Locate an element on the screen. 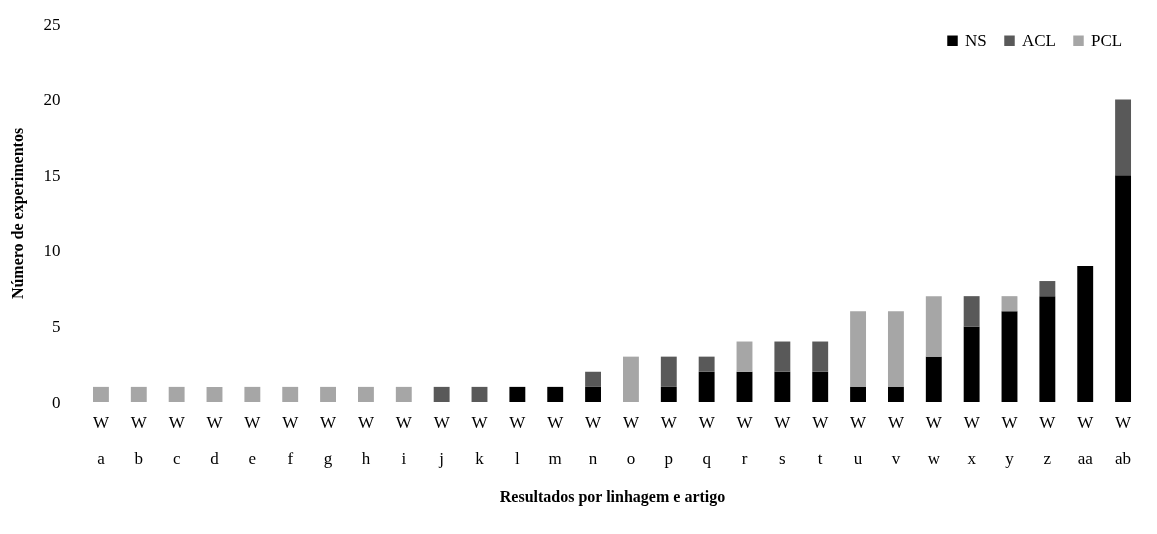 Image resolution: width=1157 pixels, height=534 pixels. x-tick-label: W h is located at coordinates (366, 440).